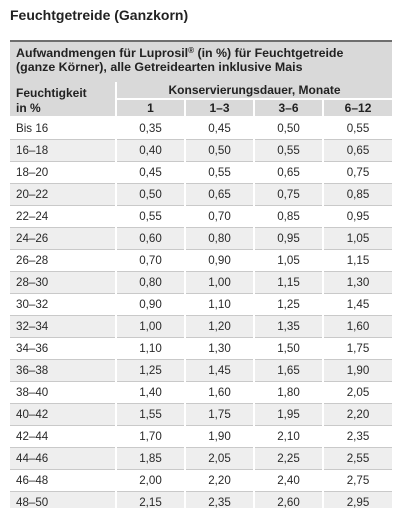 This screenshot has width=404, height=508. I want to click on dosage-value-cell: 1,95, so click(289, 414).